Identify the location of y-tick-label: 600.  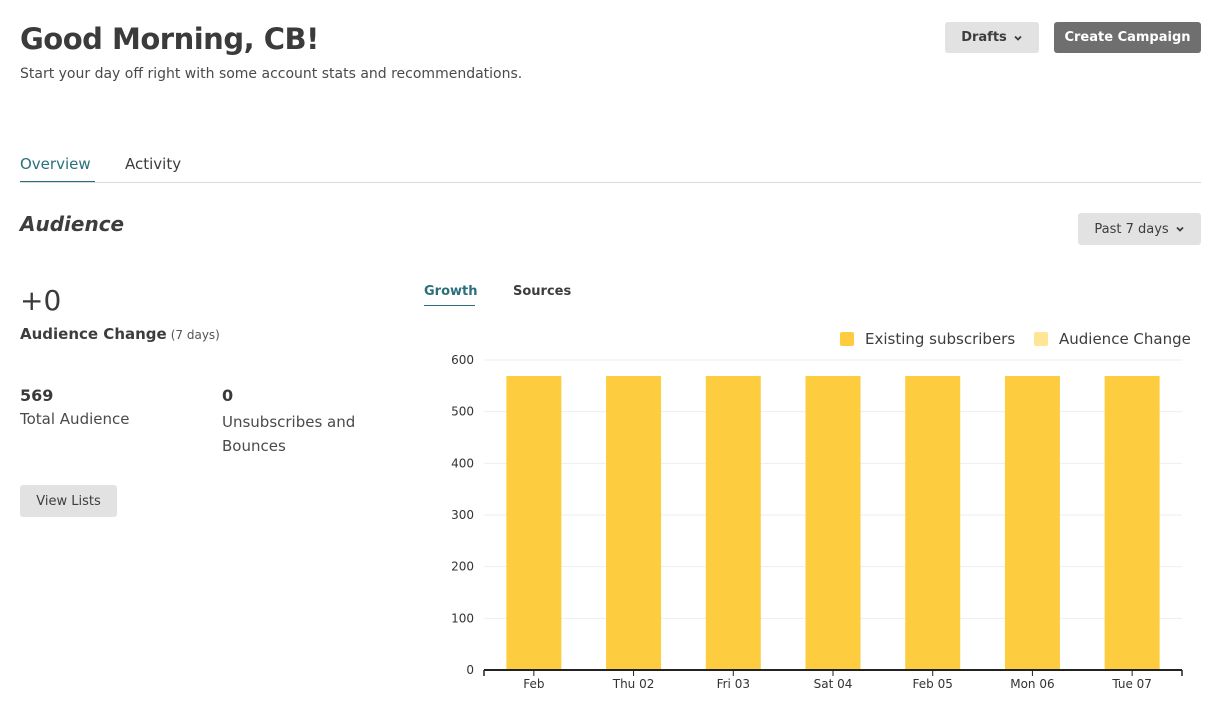
(462, 360).